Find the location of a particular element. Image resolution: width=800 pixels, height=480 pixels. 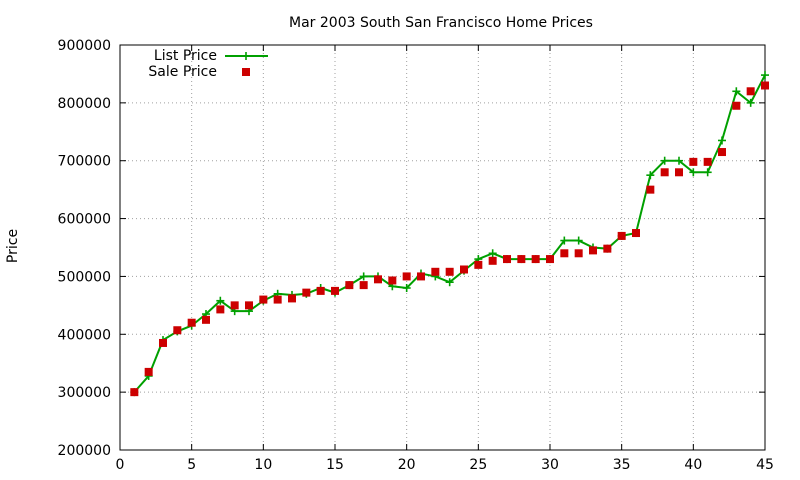

legend-marker-list-price is located at coordinates (246, 56).